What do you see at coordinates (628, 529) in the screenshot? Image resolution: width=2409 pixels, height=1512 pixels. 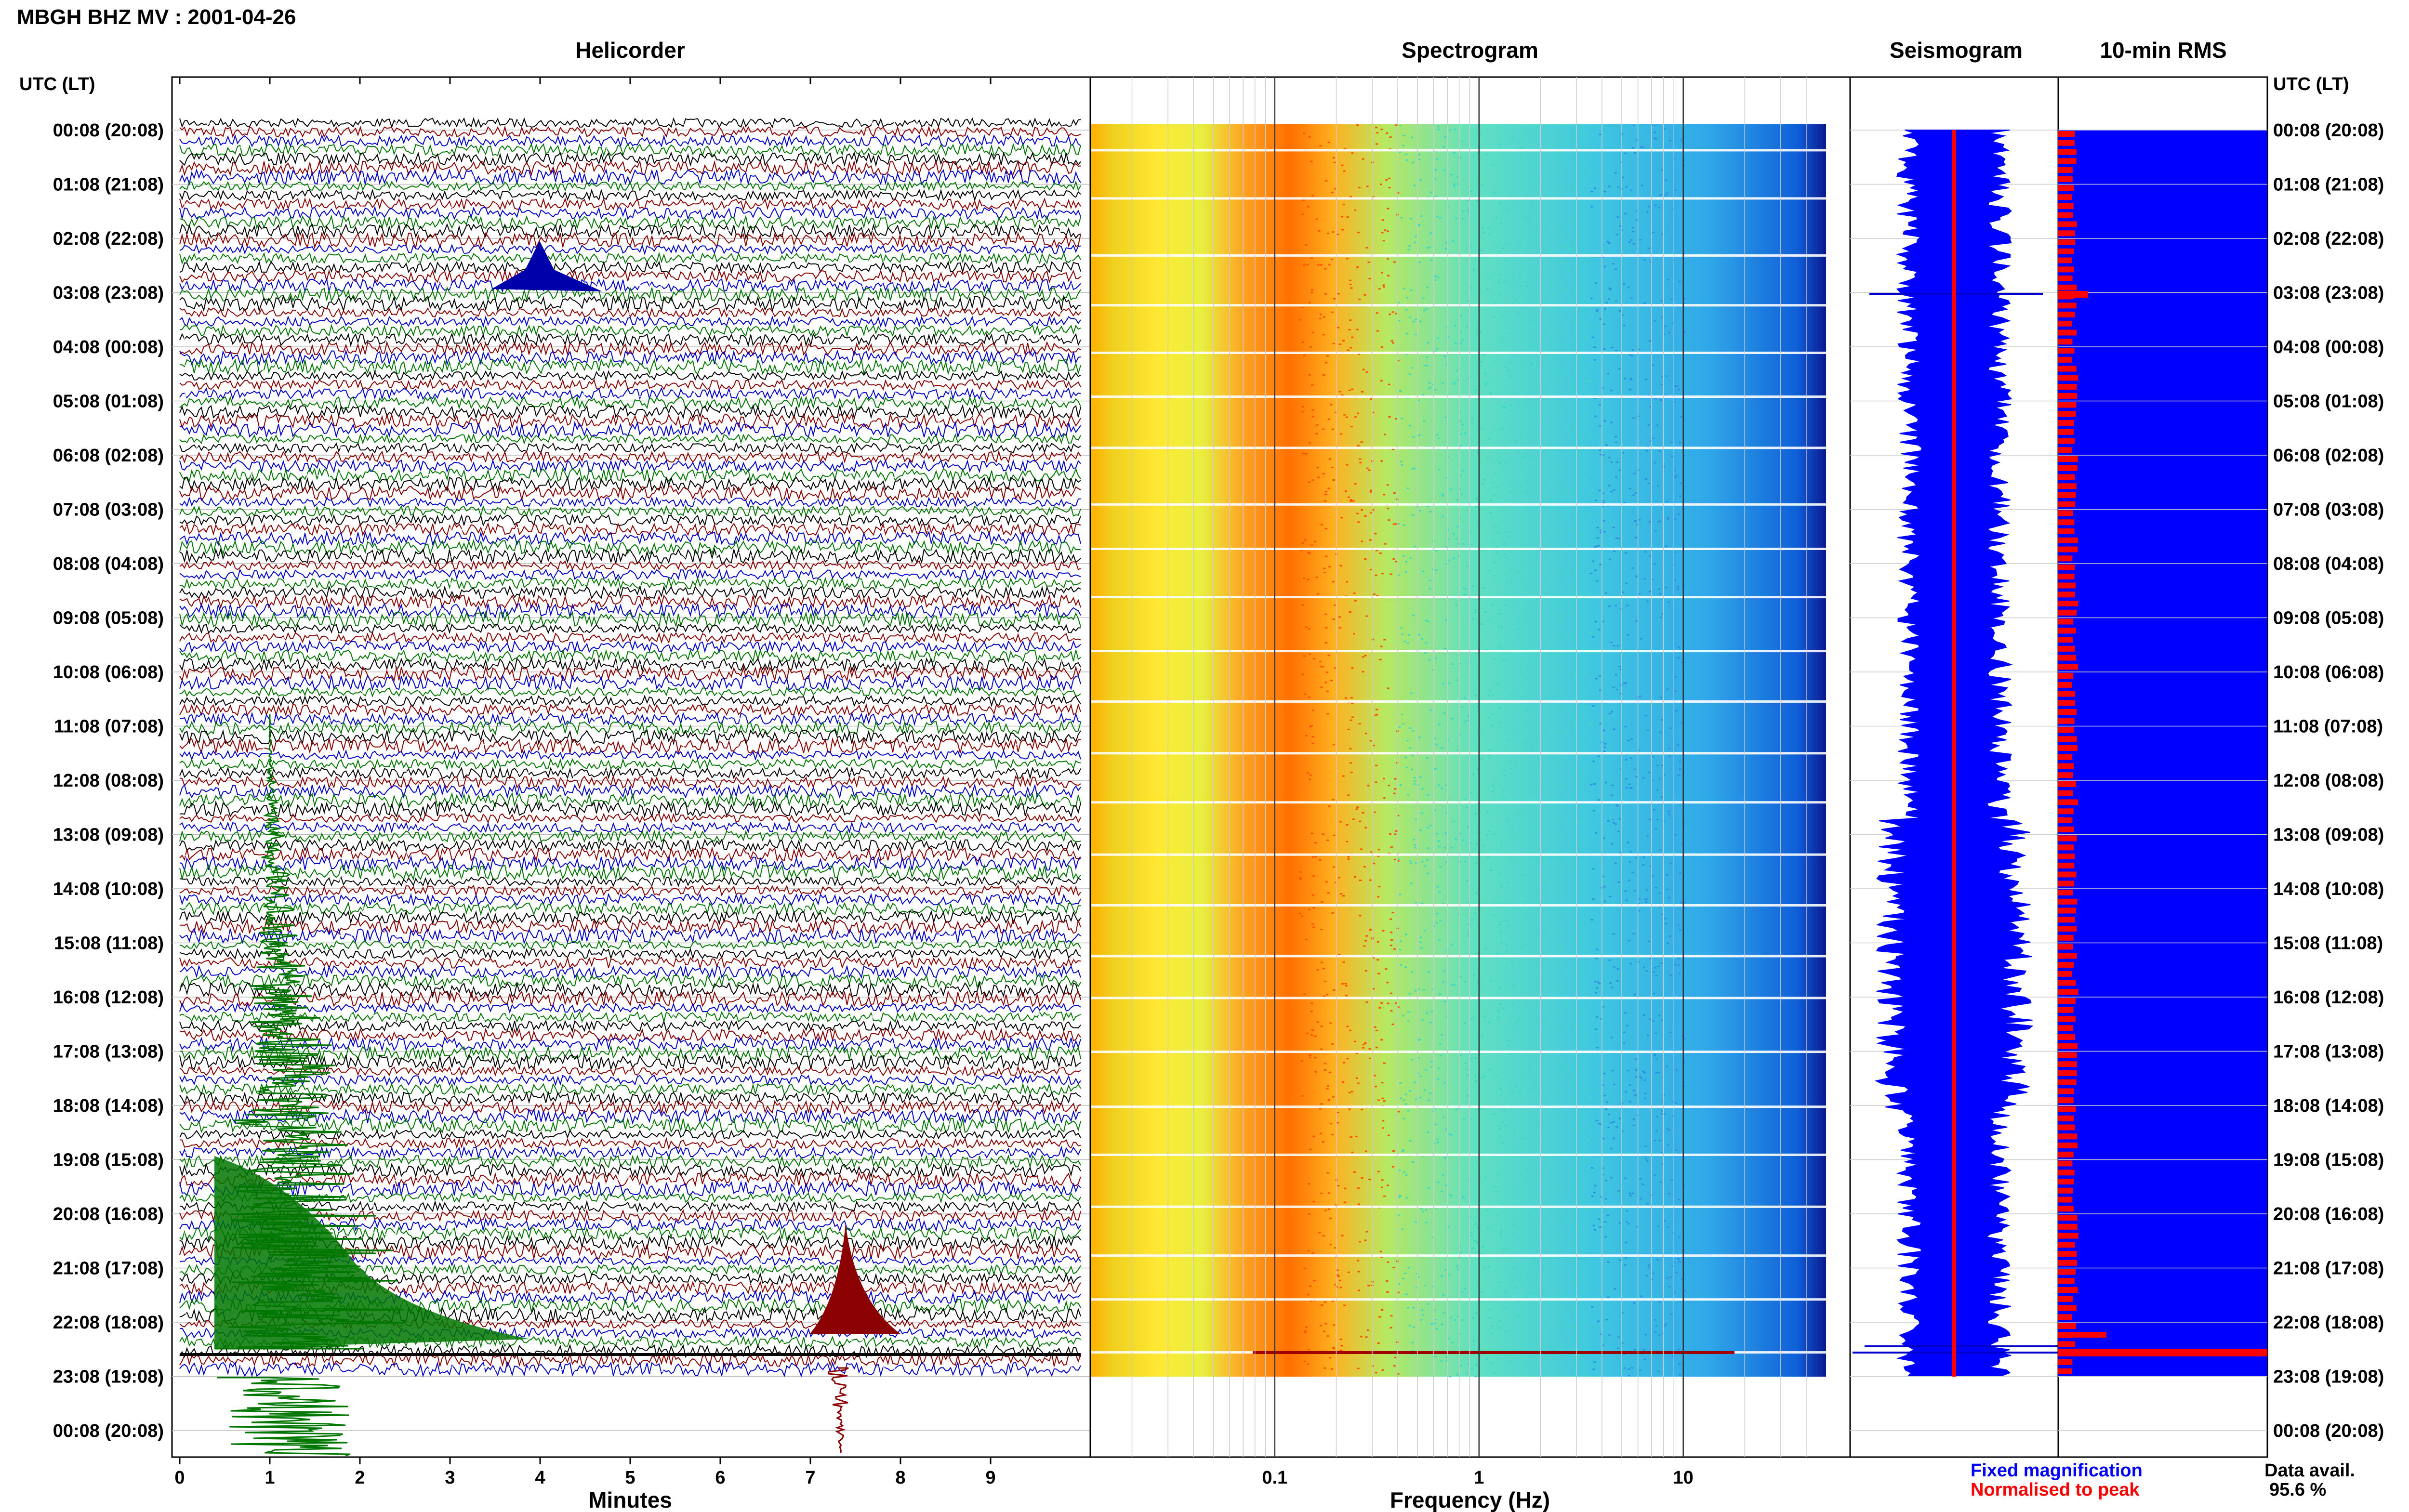 I see `helicorder-trace-highlight` at bounding box center [628, 529].